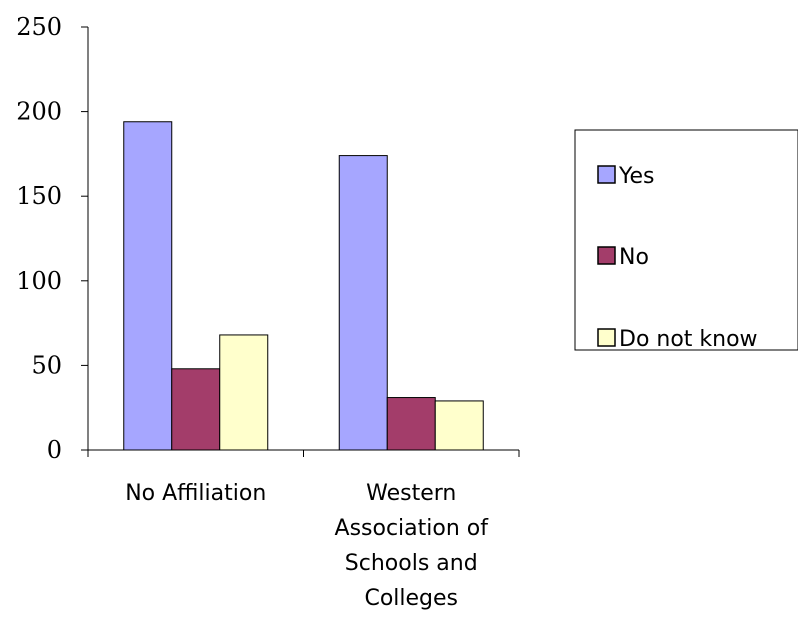 The image size is (798, 623). I want to click on legend-box, so click(686, 240).